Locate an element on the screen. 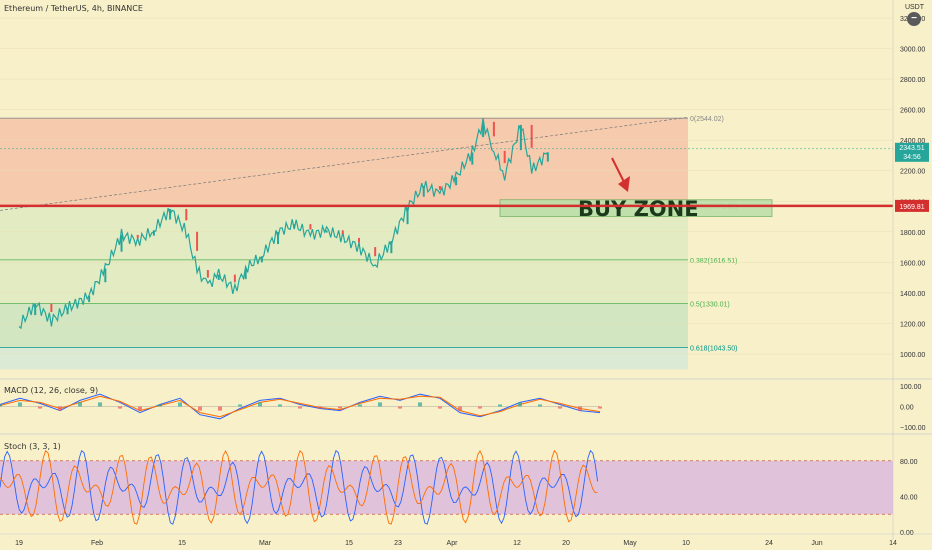 This screenshot has width=932, height=550. price-axis-tick: 2800.00 is located at coordinates (912, 80).